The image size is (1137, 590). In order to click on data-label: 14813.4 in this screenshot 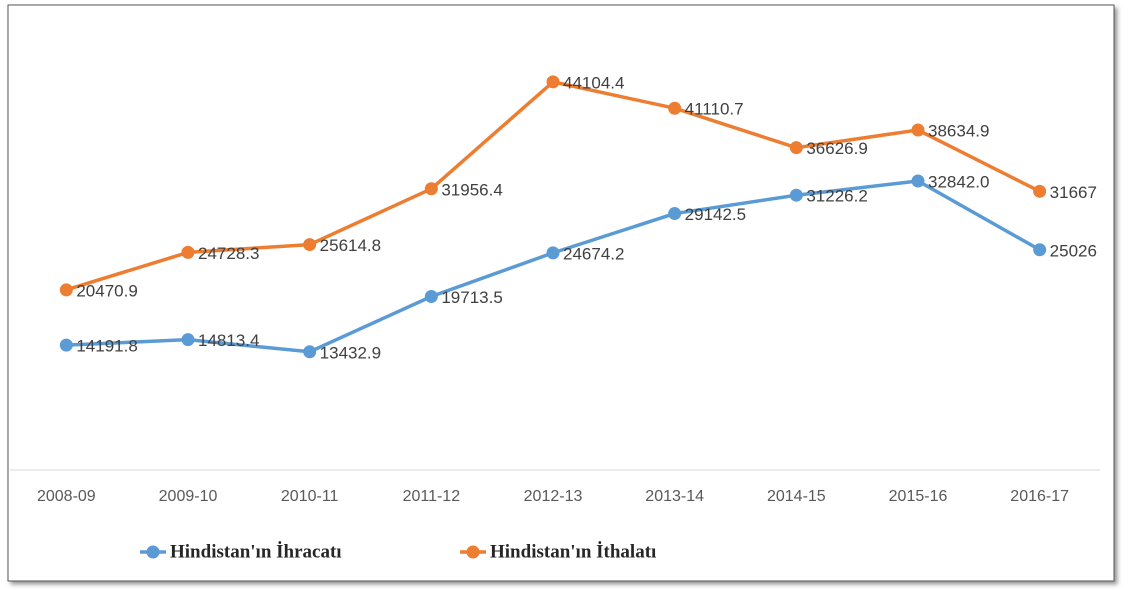, I will do `click(228, 340)`.